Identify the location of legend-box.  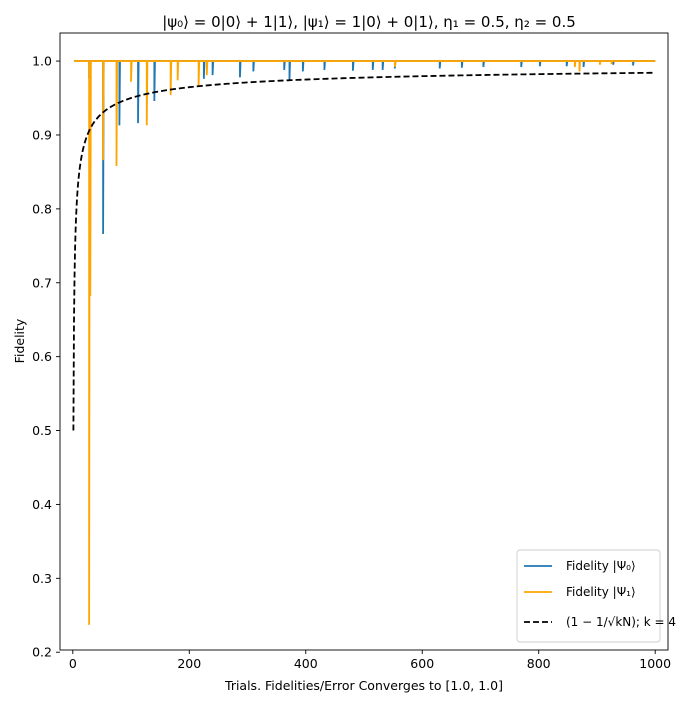
(588, 596).